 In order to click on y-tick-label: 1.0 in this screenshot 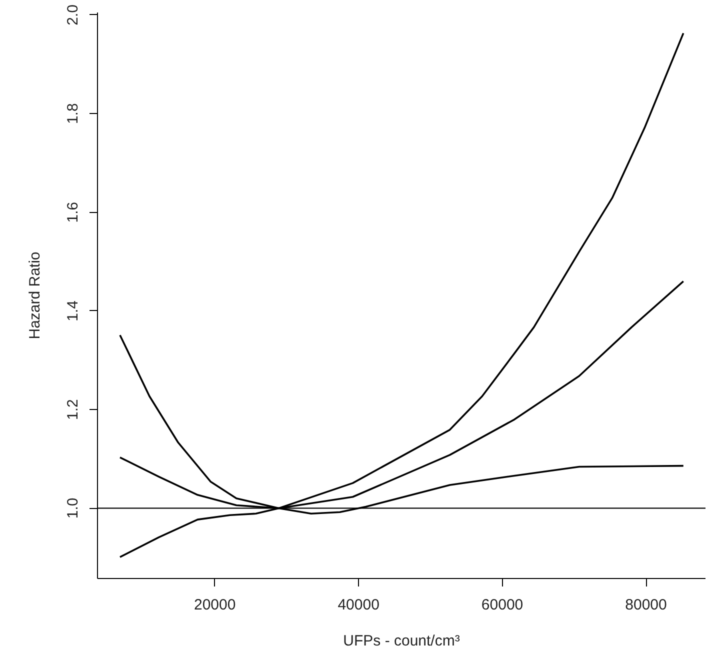, I will do `click(73, 508)`.